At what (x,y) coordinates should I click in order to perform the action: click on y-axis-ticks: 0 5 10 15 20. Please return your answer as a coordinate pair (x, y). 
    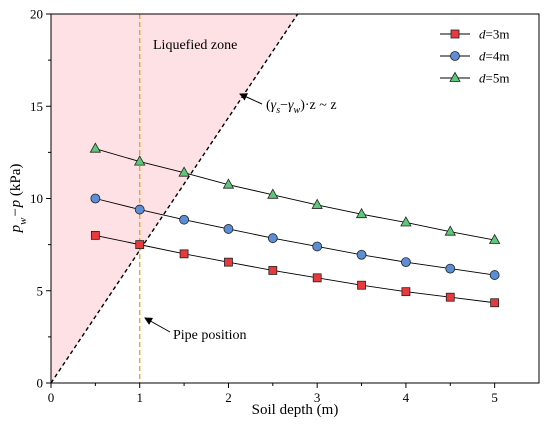
    Looking at the image, I should click on (40, 199).